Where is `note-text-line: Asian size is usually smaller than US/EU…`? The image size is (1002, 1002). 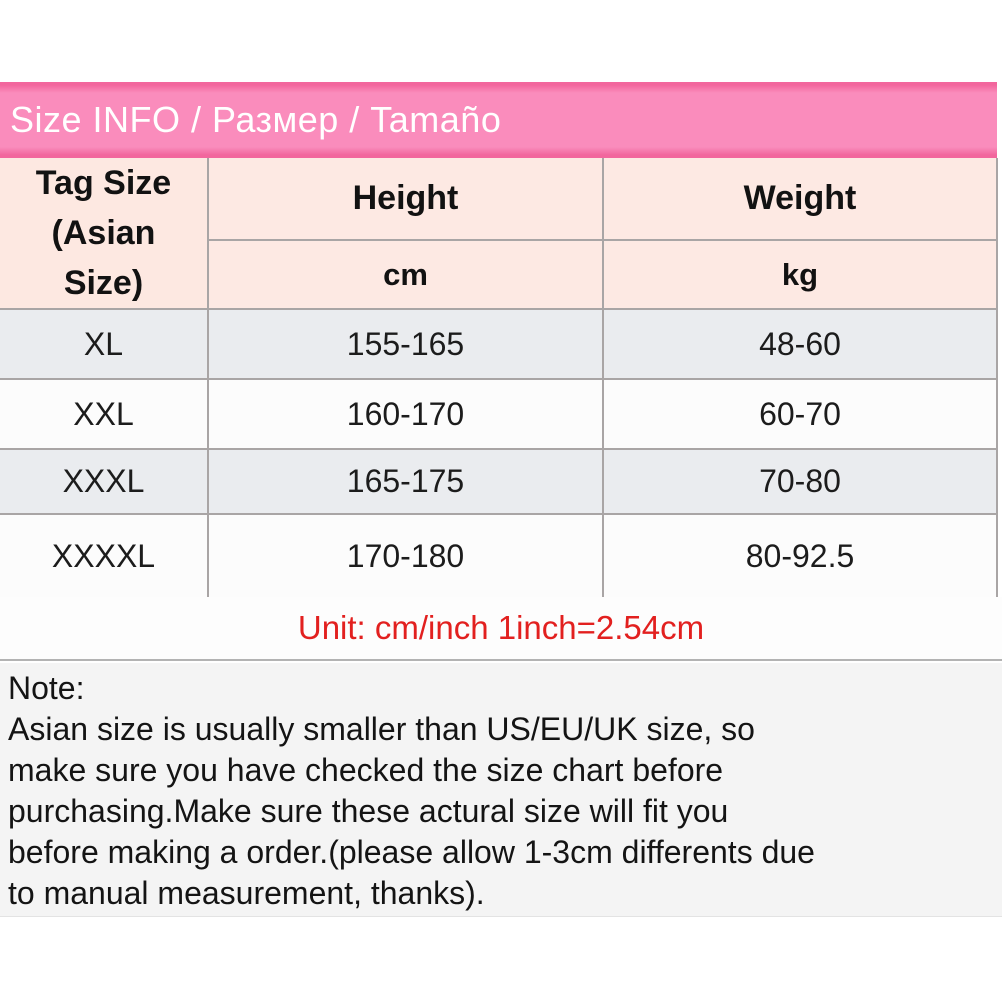 note-text-line: Asian size is usually smaller than US/EU… is located at coordinates (381, 729).